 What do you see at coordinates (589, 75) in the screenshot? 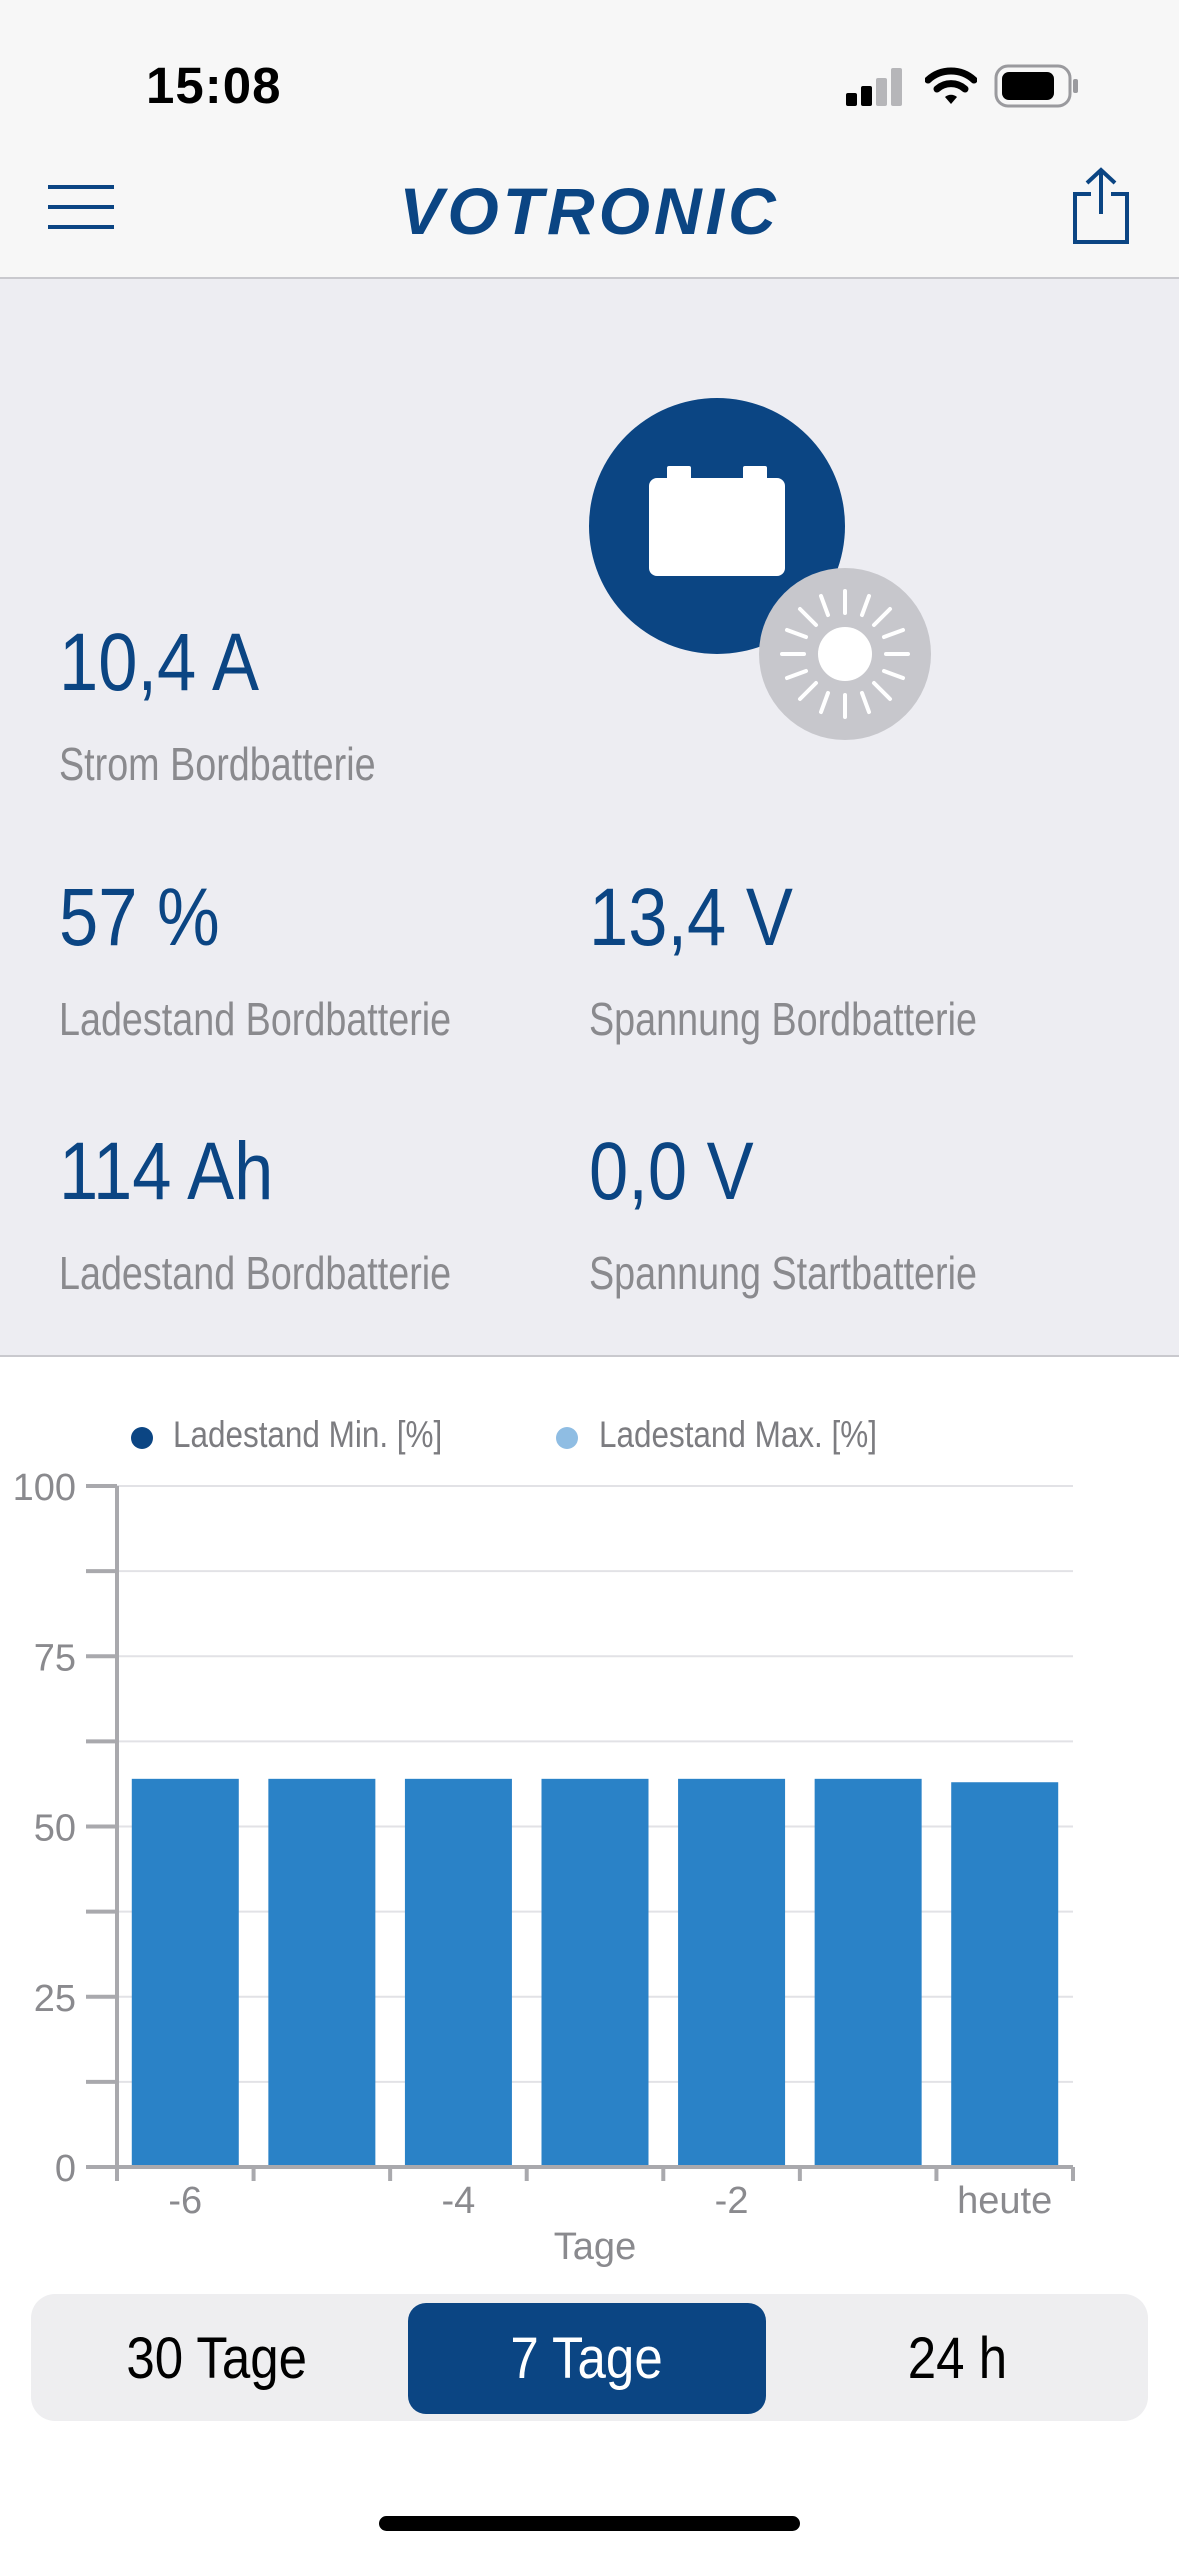
I see `status-bar` at bounding box center [589, 75].